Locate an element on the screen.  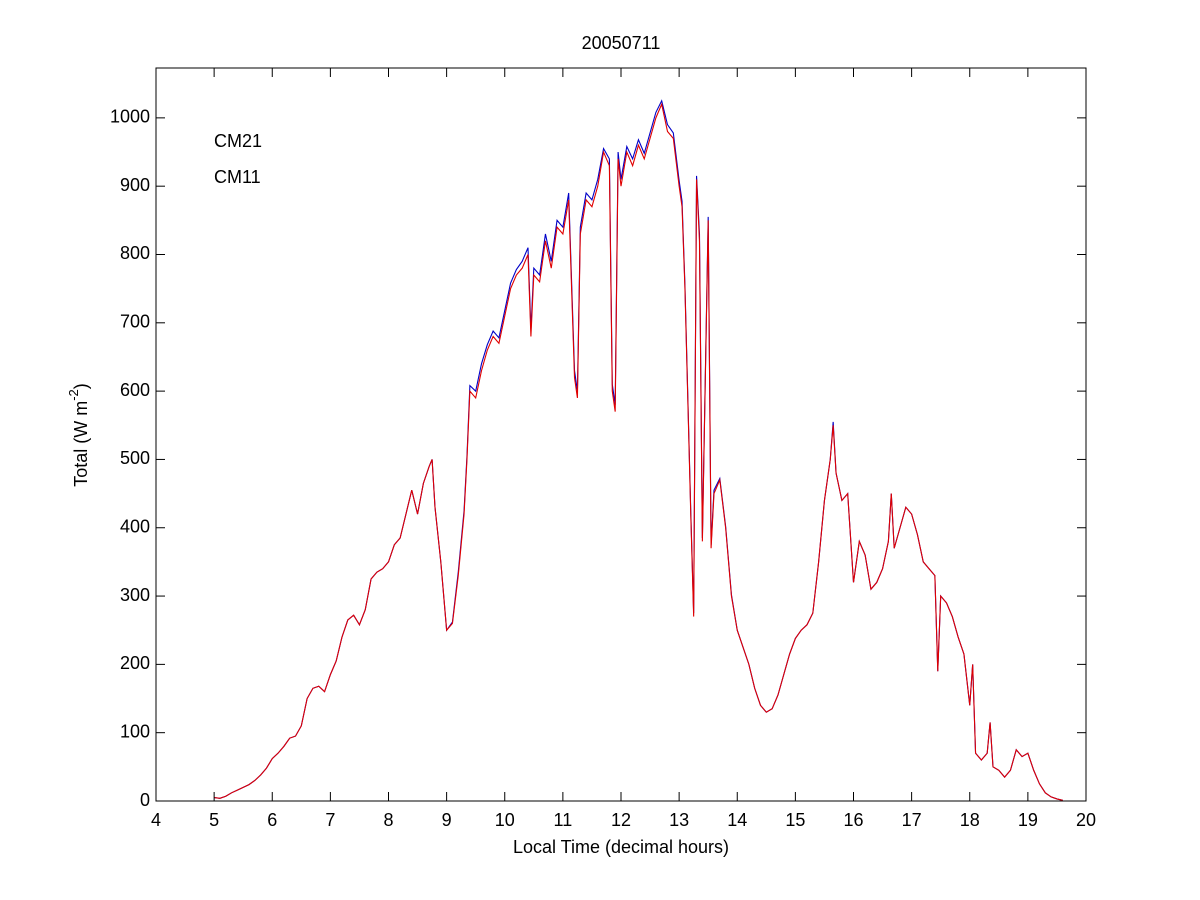
y-tick-label: 100 is located at coordinates (135, 731).